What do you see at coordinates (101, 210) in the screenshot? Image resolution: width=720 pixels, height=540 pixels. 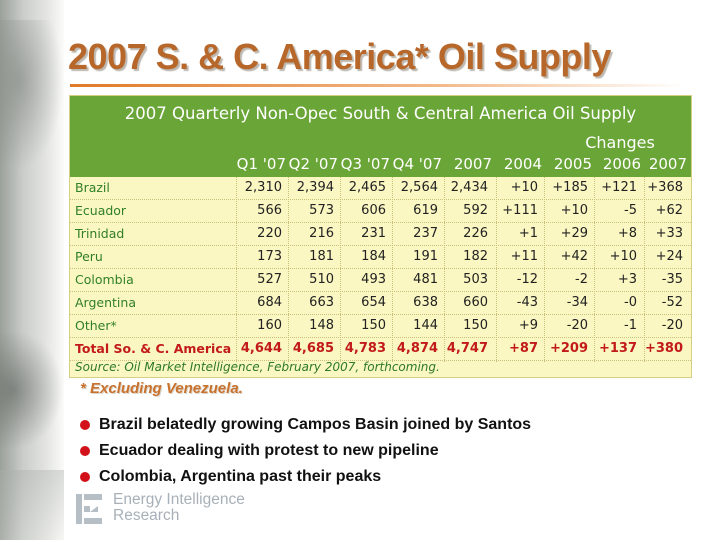 I see `row-label: Ecuador` at bounding box center [101, 210].